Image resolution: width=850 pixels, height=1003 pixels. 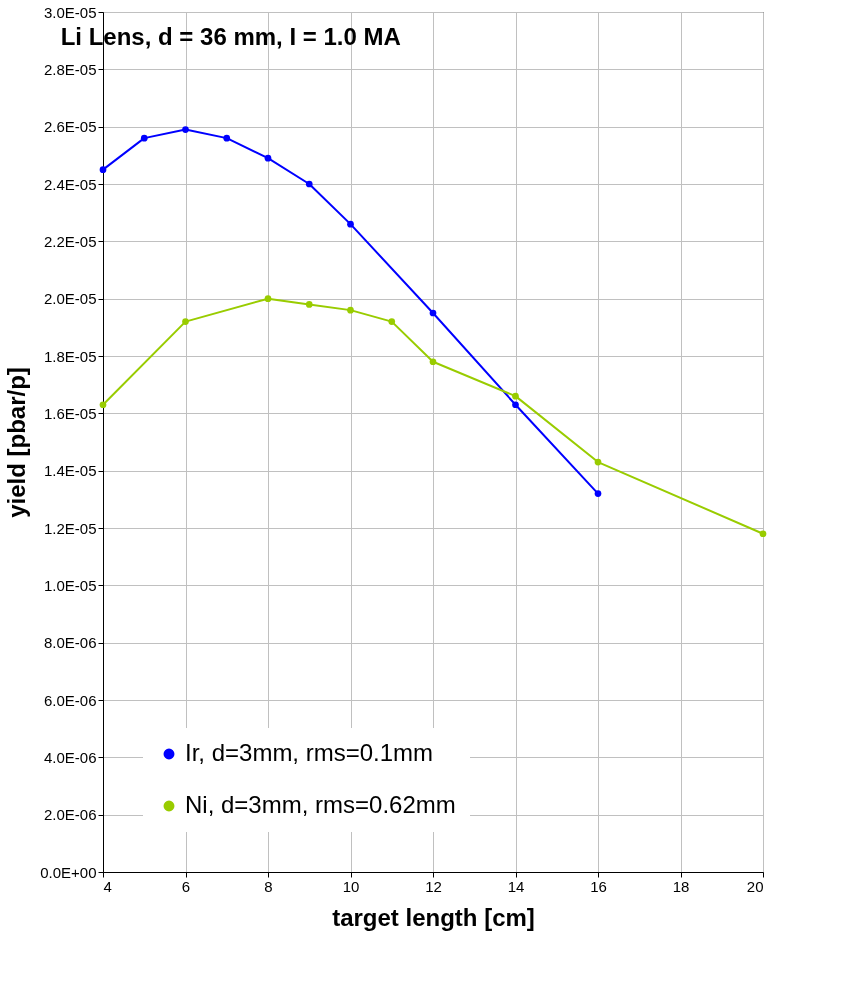 What do you see at coordinates (70, 528) in the screenshot?
I see `y-tick-label: 1.2E-05` at bounding box center [70, 528].